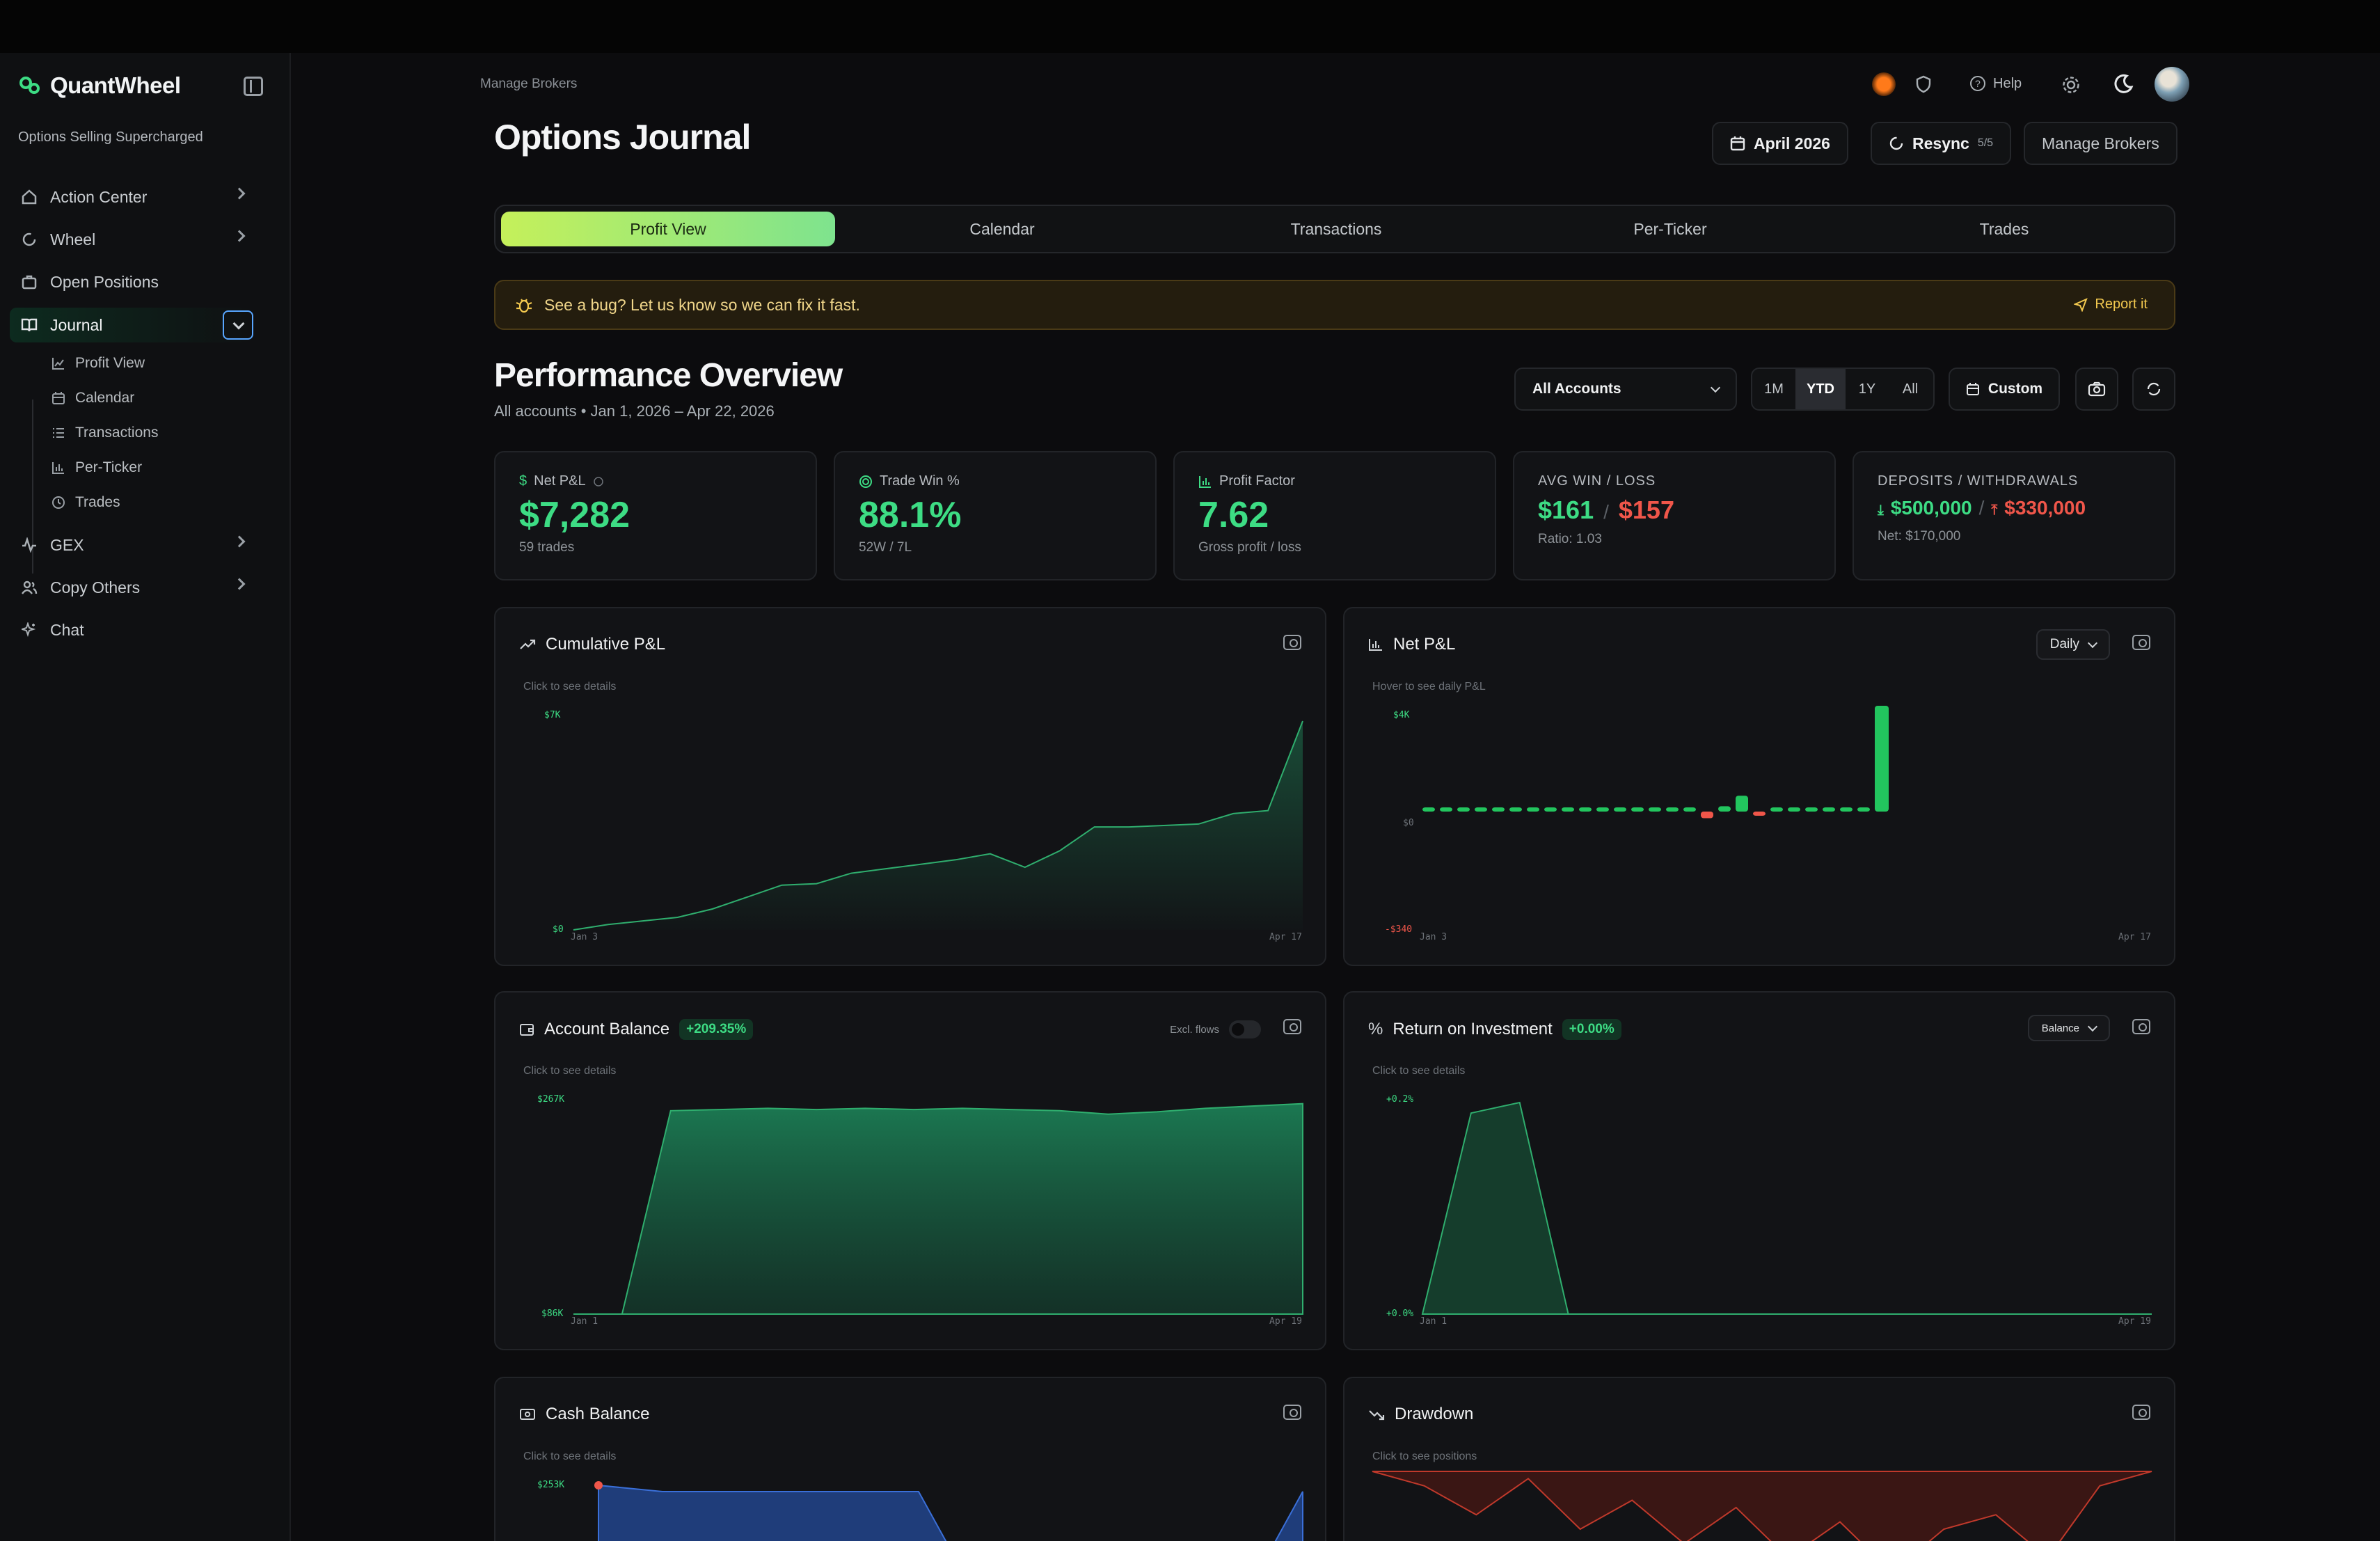 The image size is (2380, 1541). I want to click on y-tick-max: +0.2%, so click(1399, 1099).